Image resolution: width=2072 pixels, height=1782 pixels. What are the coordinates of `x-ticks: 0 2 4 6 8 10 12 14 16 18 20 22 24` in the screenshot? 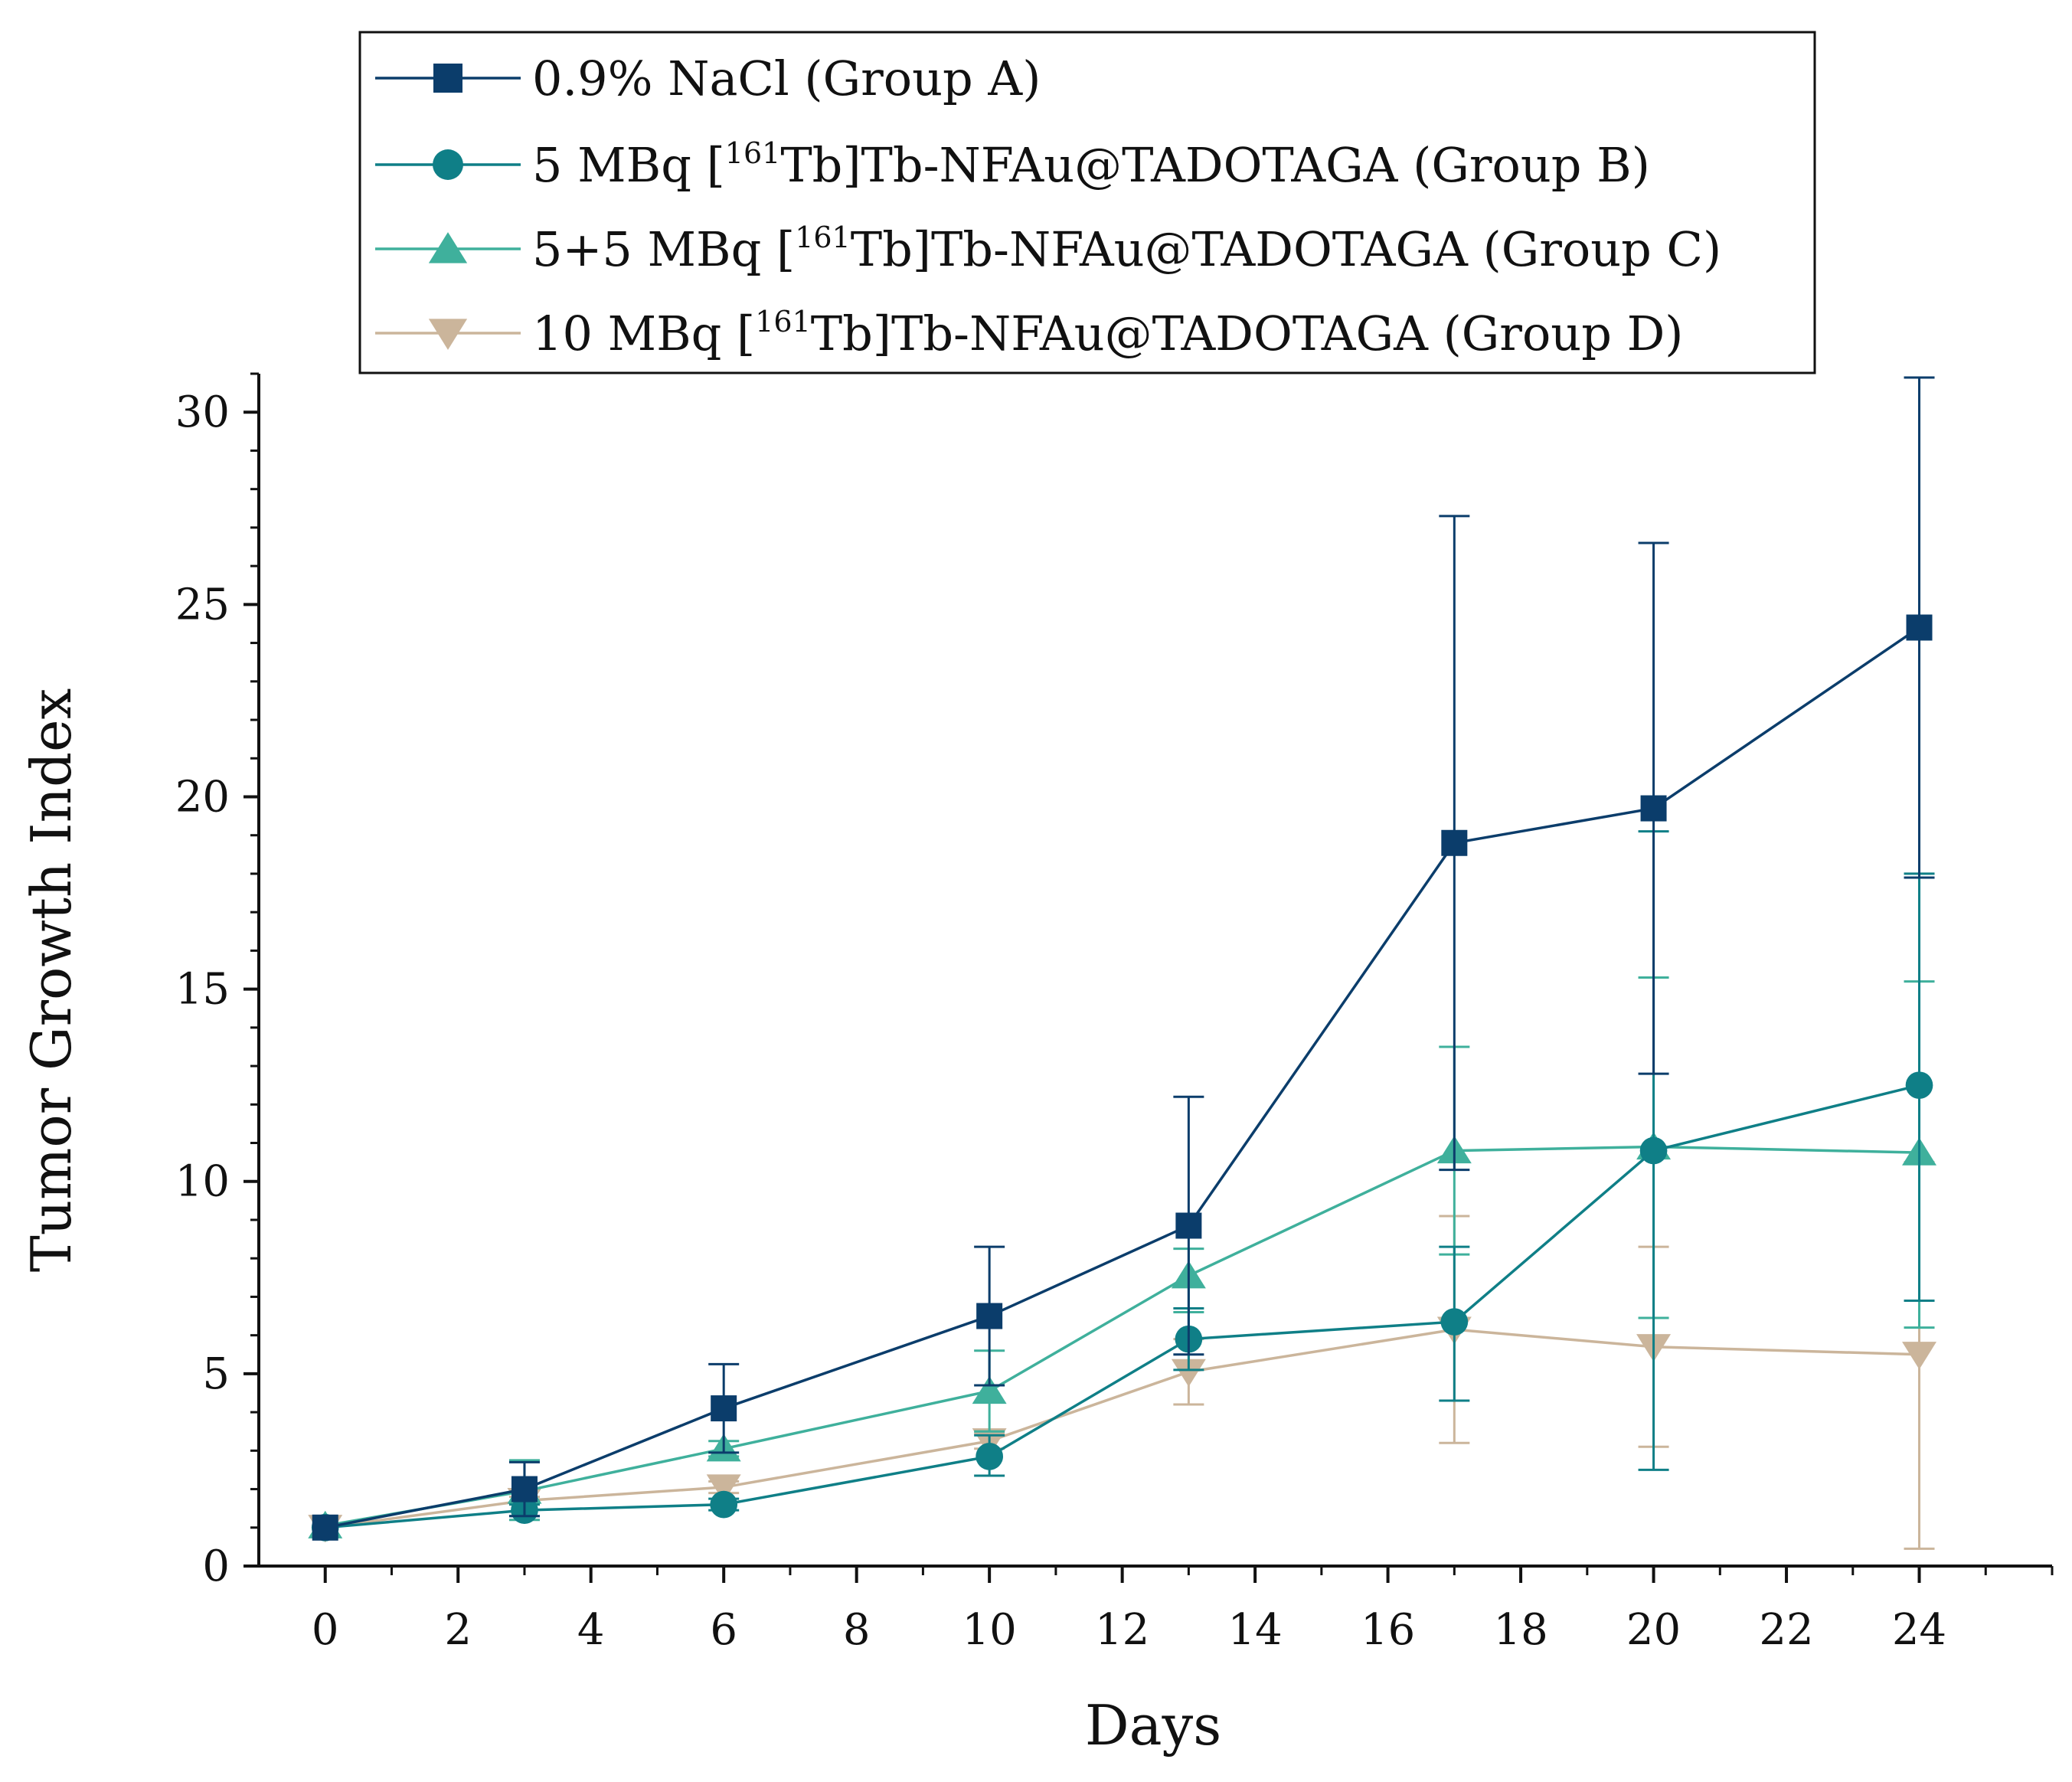 It's located at (1183, 1610).